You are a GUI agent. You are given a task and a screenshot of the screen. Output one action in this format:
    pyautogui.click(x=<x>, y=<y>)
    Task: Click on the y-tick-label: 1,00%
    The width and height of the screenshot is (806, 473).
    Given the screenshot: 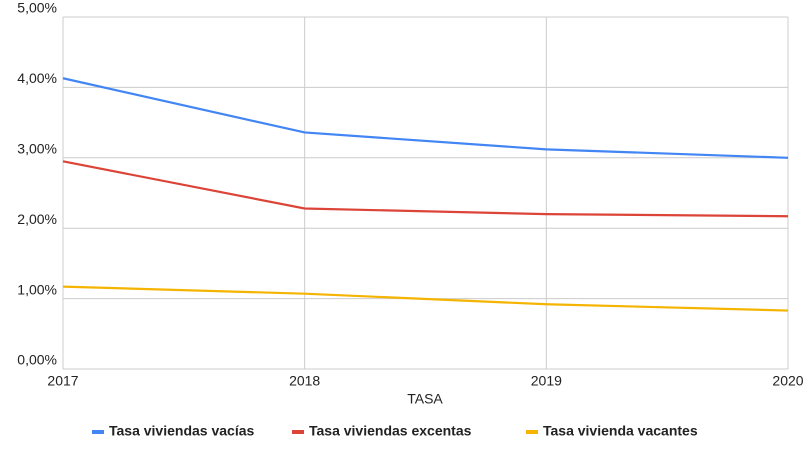 What is the action you would take?
    pyautogui.click(x=37, y=289)
    